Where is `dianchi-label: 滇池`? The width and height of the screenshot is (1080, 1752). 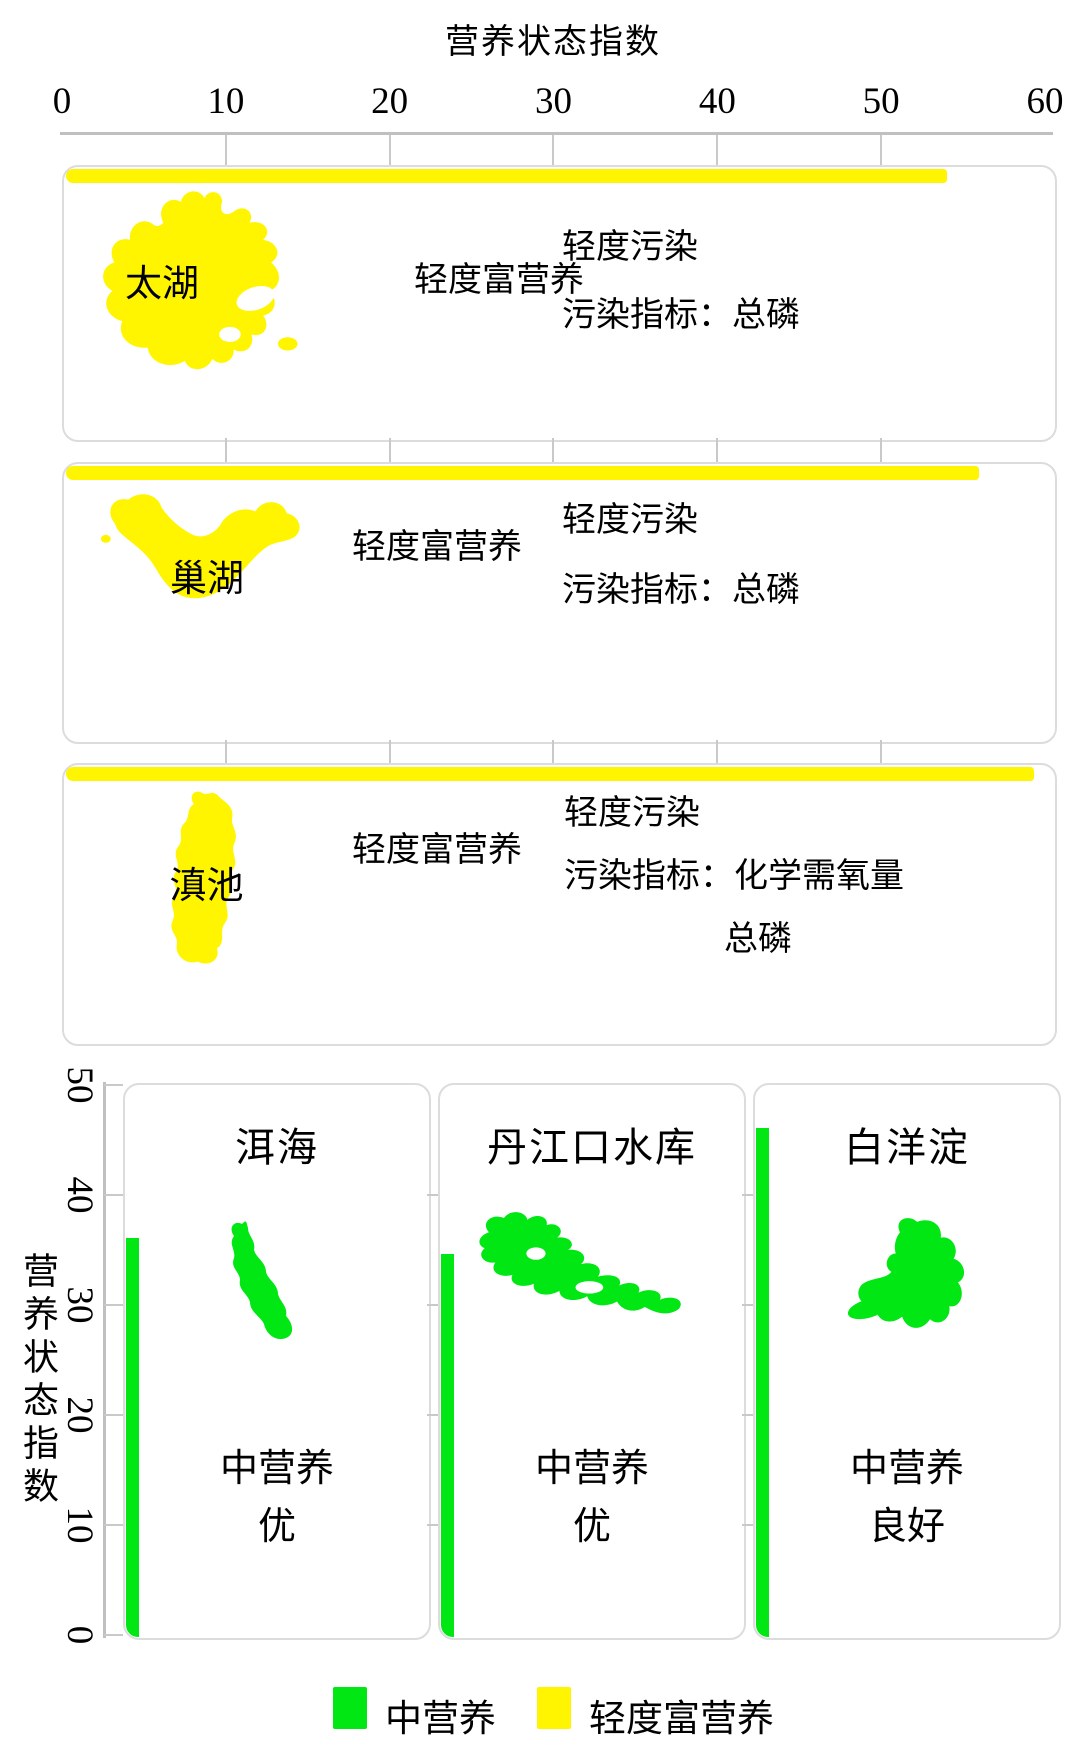
dianchi-label: 滇池 is located at coordinates (206, 886).